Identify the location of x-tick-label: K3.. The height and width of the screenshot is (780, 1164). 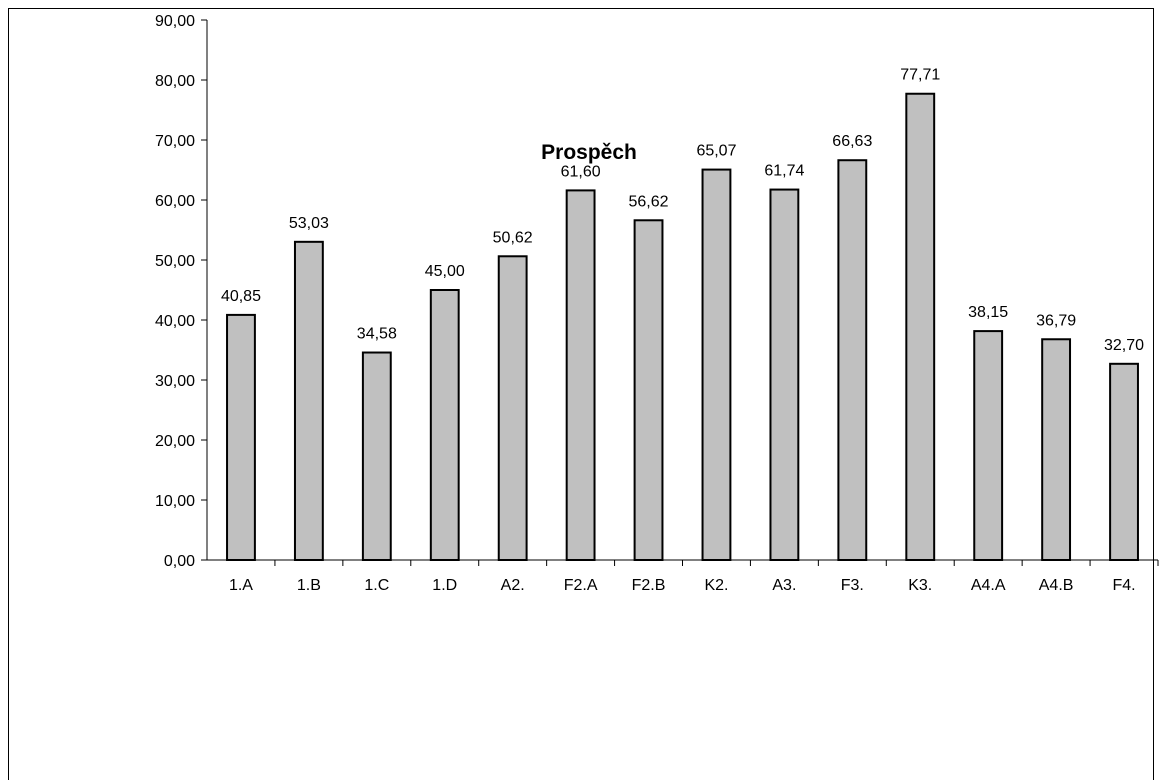
(920, 585).